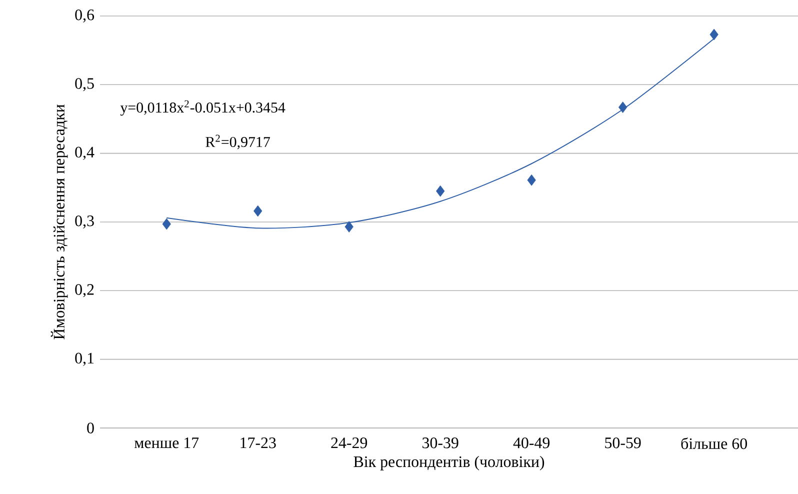 The height and width of the screenshot is (494, 798). I want to click on annotation: R$^{2}$=0,9717, so click(238, 142).